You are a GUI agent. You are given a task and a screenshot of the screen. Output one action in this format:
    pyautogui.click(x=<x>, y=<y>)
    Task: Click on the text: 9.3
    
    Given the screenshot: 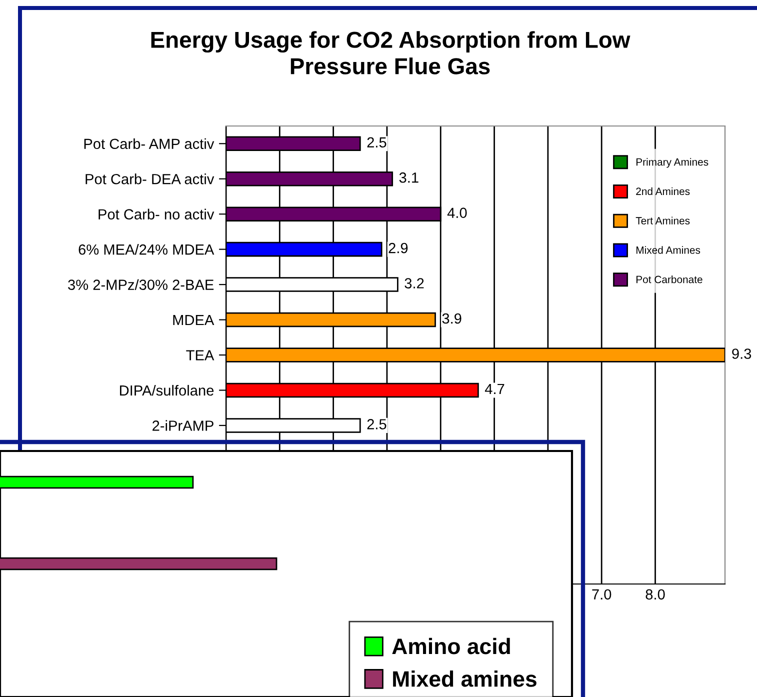 What is the action you would take?
    pyautogui.click(x=742, y=353)
    